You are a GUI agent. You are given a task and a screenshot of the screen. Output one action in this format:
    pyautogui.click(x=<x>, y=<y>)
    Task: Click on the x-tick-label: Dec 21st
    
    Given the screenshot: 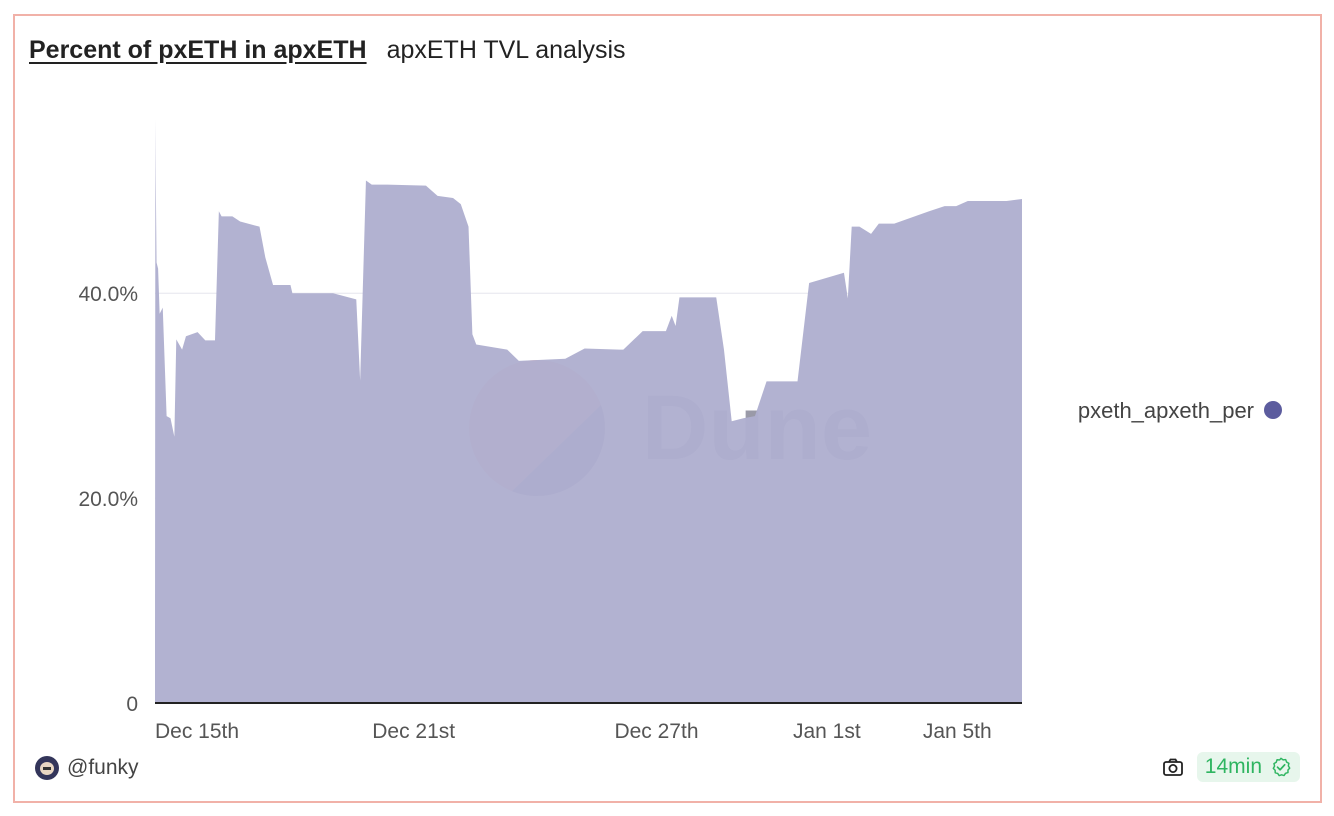 What is the action you would take?
    pyautogui.click(x=413, y=731)
    